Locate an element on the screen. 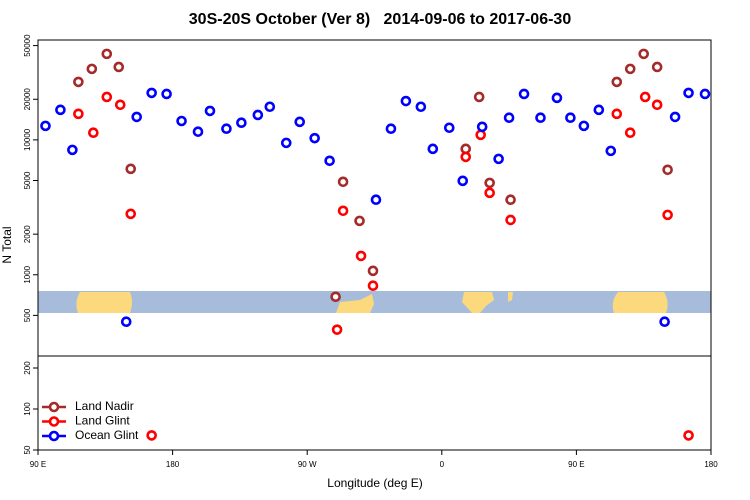 This screenshot has height=500, width=750. y-tick-label: 20000 is located at coordinates (27, 99).